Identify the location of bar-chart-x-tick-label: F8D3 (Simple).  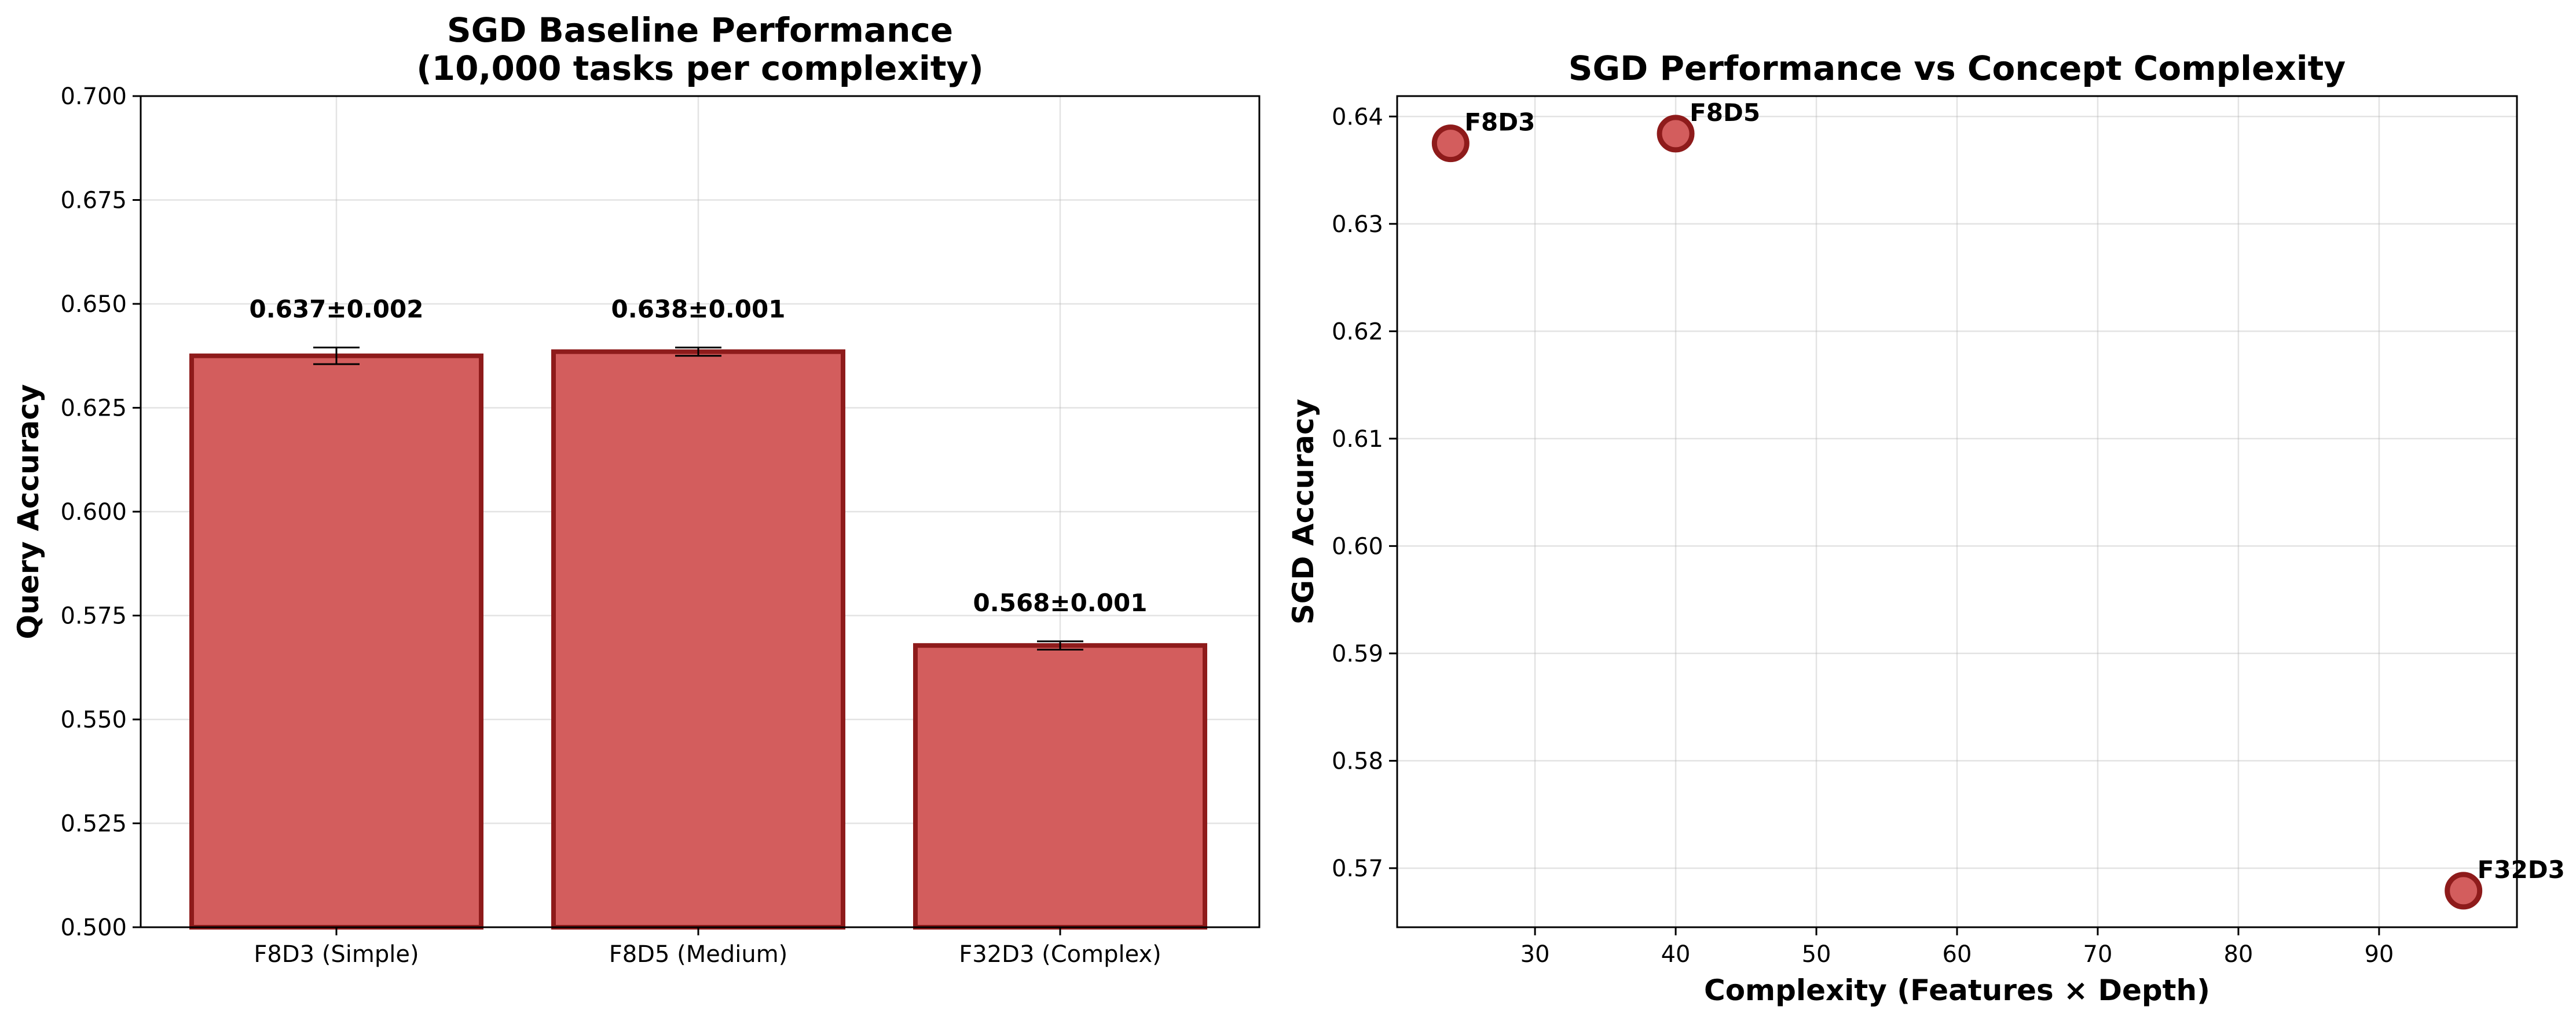
(336, 954).